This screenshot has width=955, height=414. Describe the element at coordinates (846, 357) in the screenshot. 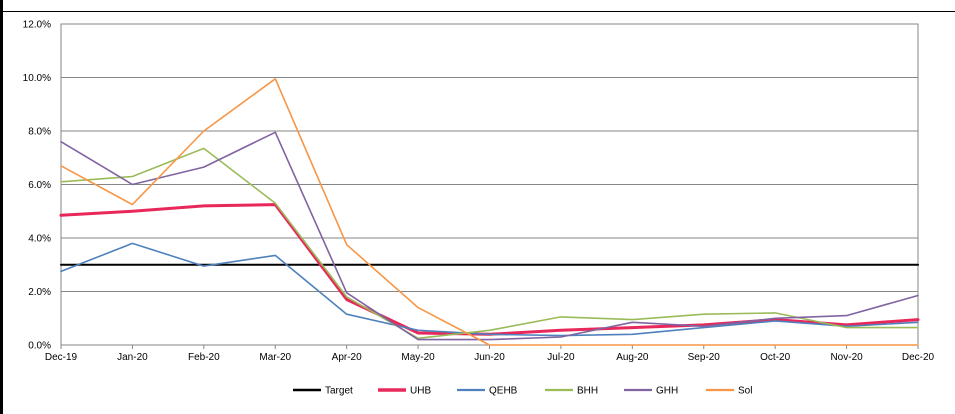

I see `x-tick-label: Nov-20` at that location.